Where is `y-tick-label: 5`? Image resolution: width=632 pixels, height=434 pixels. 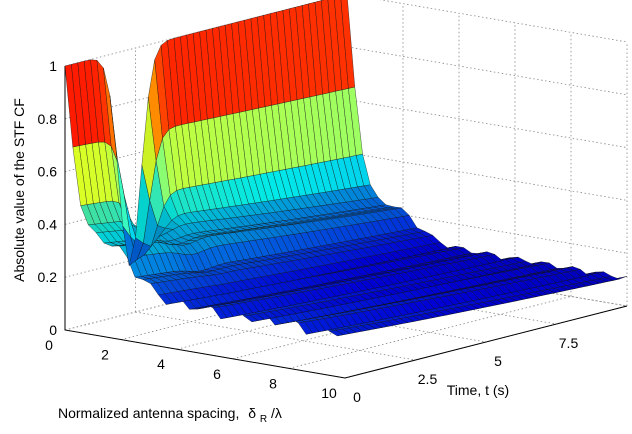
y-tick-label: 5 is located at coordinates (498, 361).